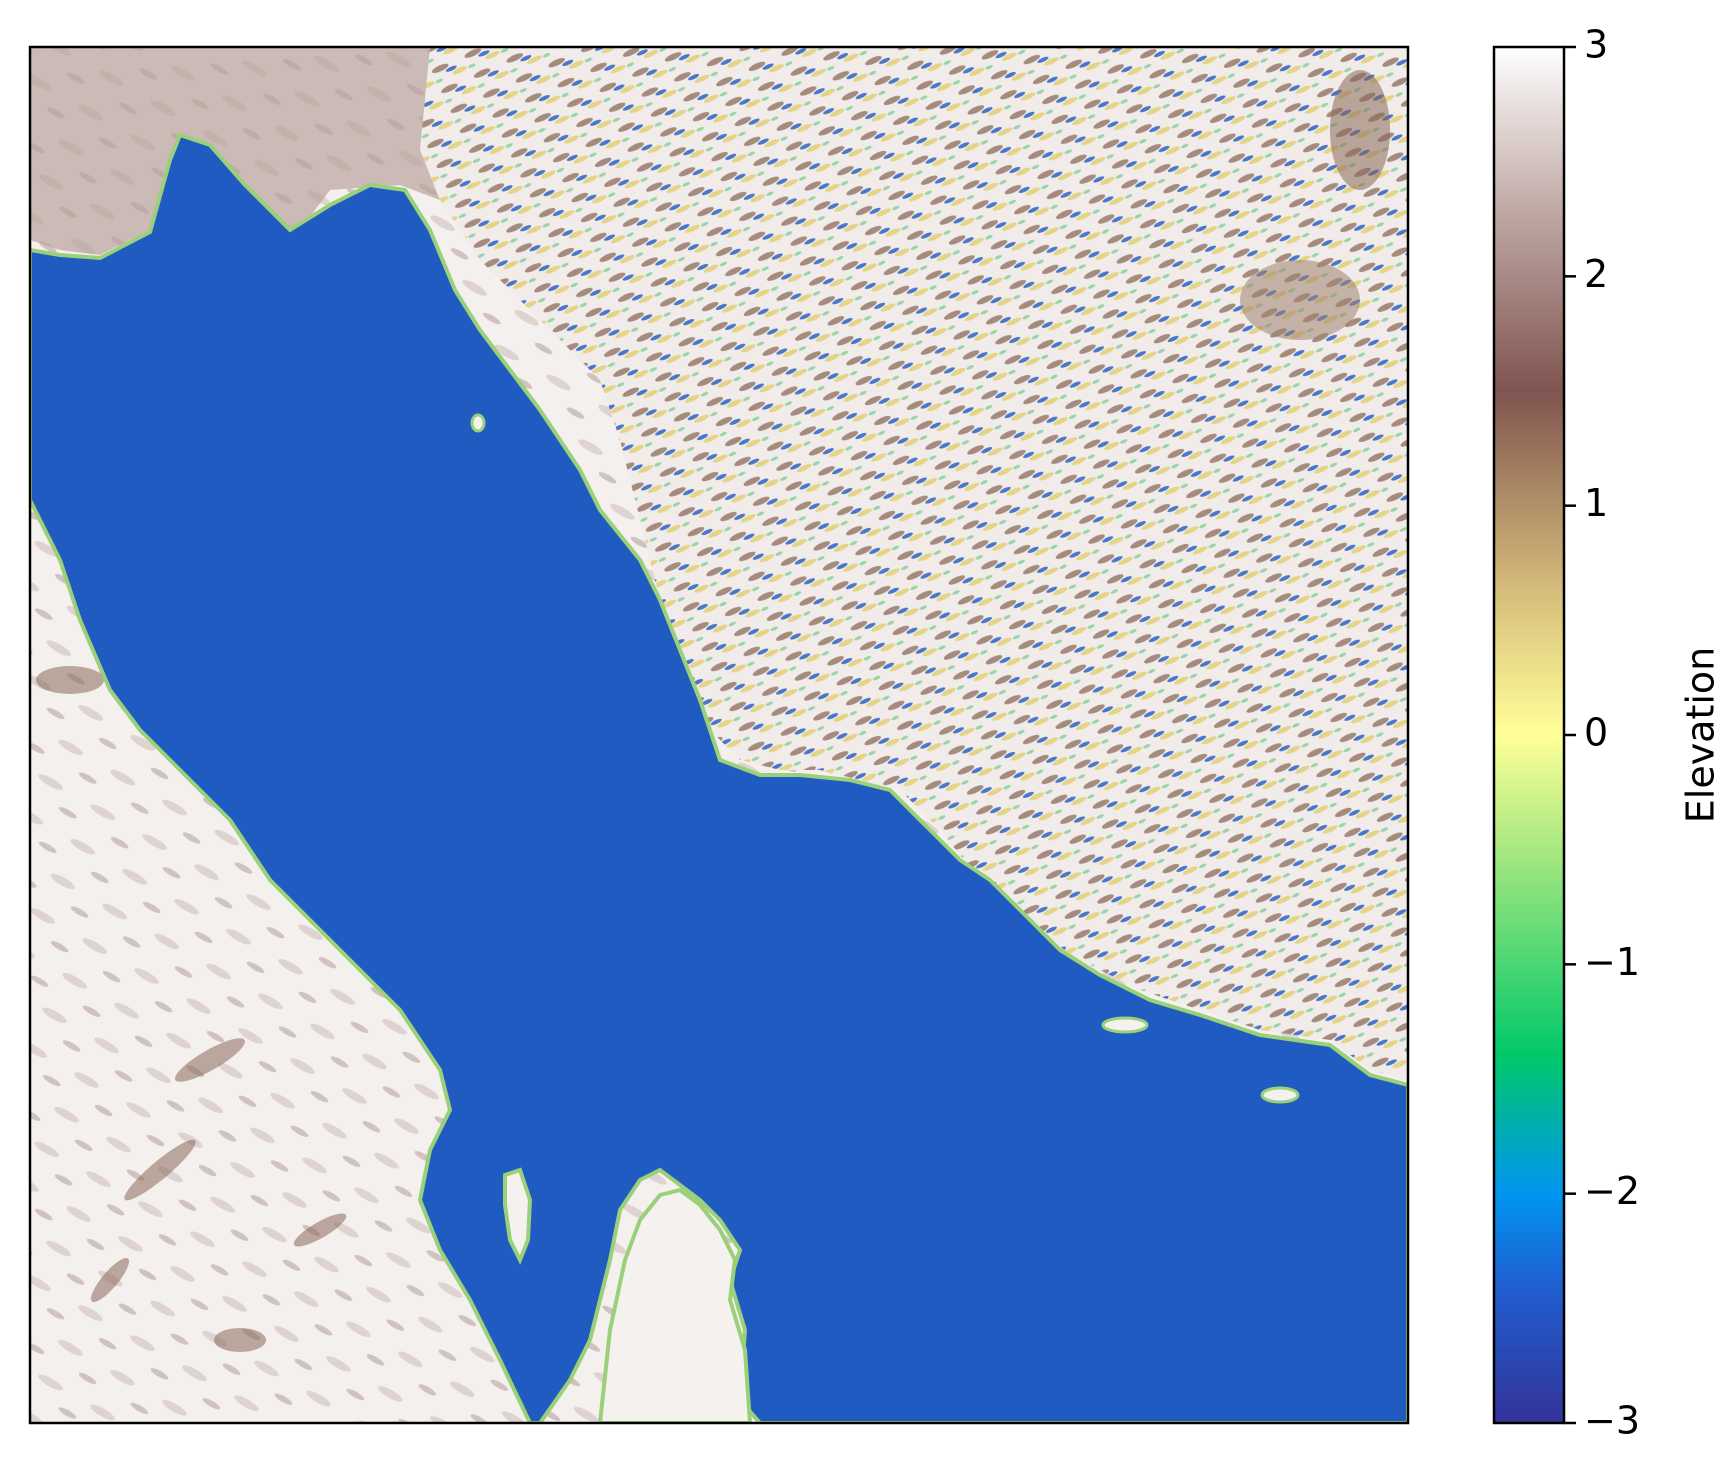  I want to click on colorbar-strip, so click(1529, 735).